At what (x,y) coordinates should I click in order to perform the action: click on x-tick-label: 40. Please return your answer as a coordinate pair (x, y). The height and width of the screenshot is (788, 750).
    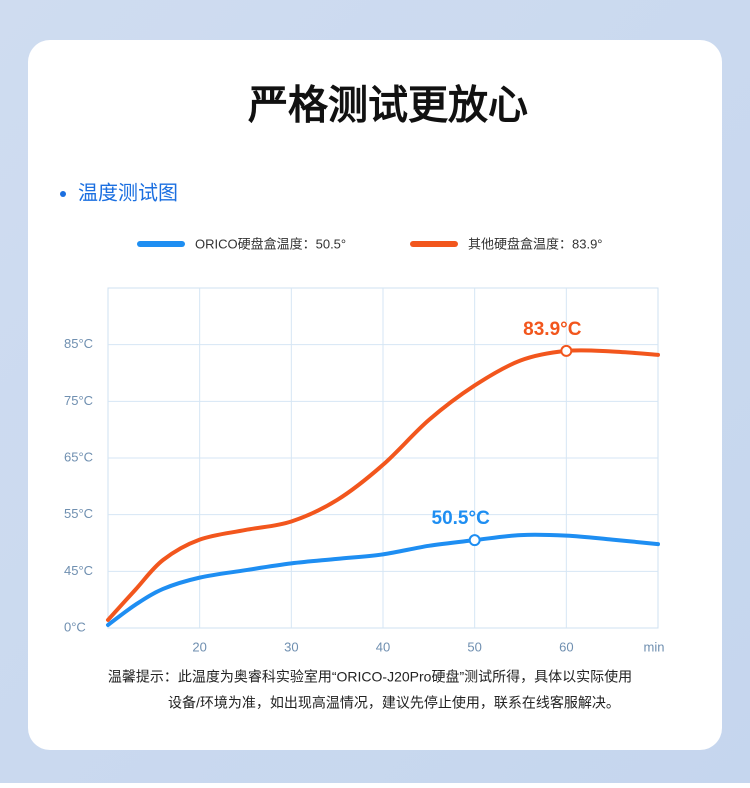
    Looking at the image, I should click on (383, 646).